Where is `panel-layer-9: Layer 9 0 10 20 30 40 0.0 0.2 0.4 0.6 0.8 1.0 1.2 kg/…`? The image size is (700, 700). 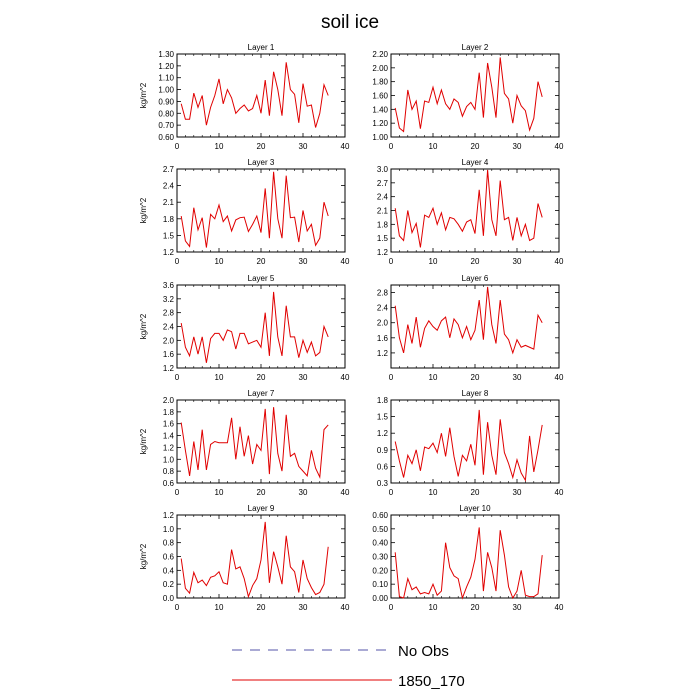
panel-layer-9: Layer 9 0 10 20 30 40 0.0 0.2 0.4 0.6 0.8 1.0 1.2 kg/… is located at coordinates (244, 558).